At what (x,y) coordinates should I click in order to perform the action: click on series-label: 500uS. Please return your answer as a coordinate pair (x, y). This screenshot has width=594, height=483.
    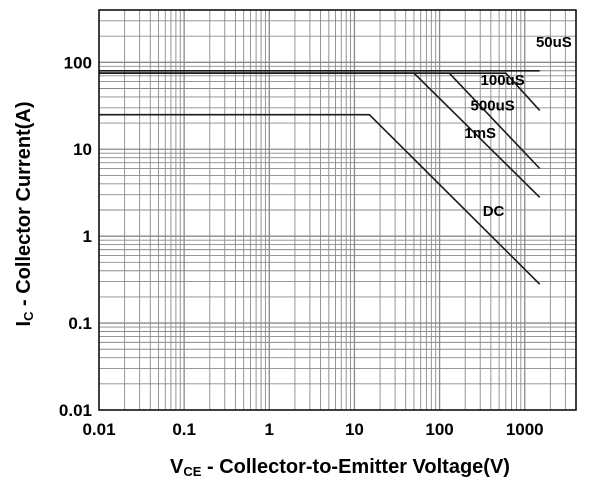
    Looking at the image, I should click on (493, 105).